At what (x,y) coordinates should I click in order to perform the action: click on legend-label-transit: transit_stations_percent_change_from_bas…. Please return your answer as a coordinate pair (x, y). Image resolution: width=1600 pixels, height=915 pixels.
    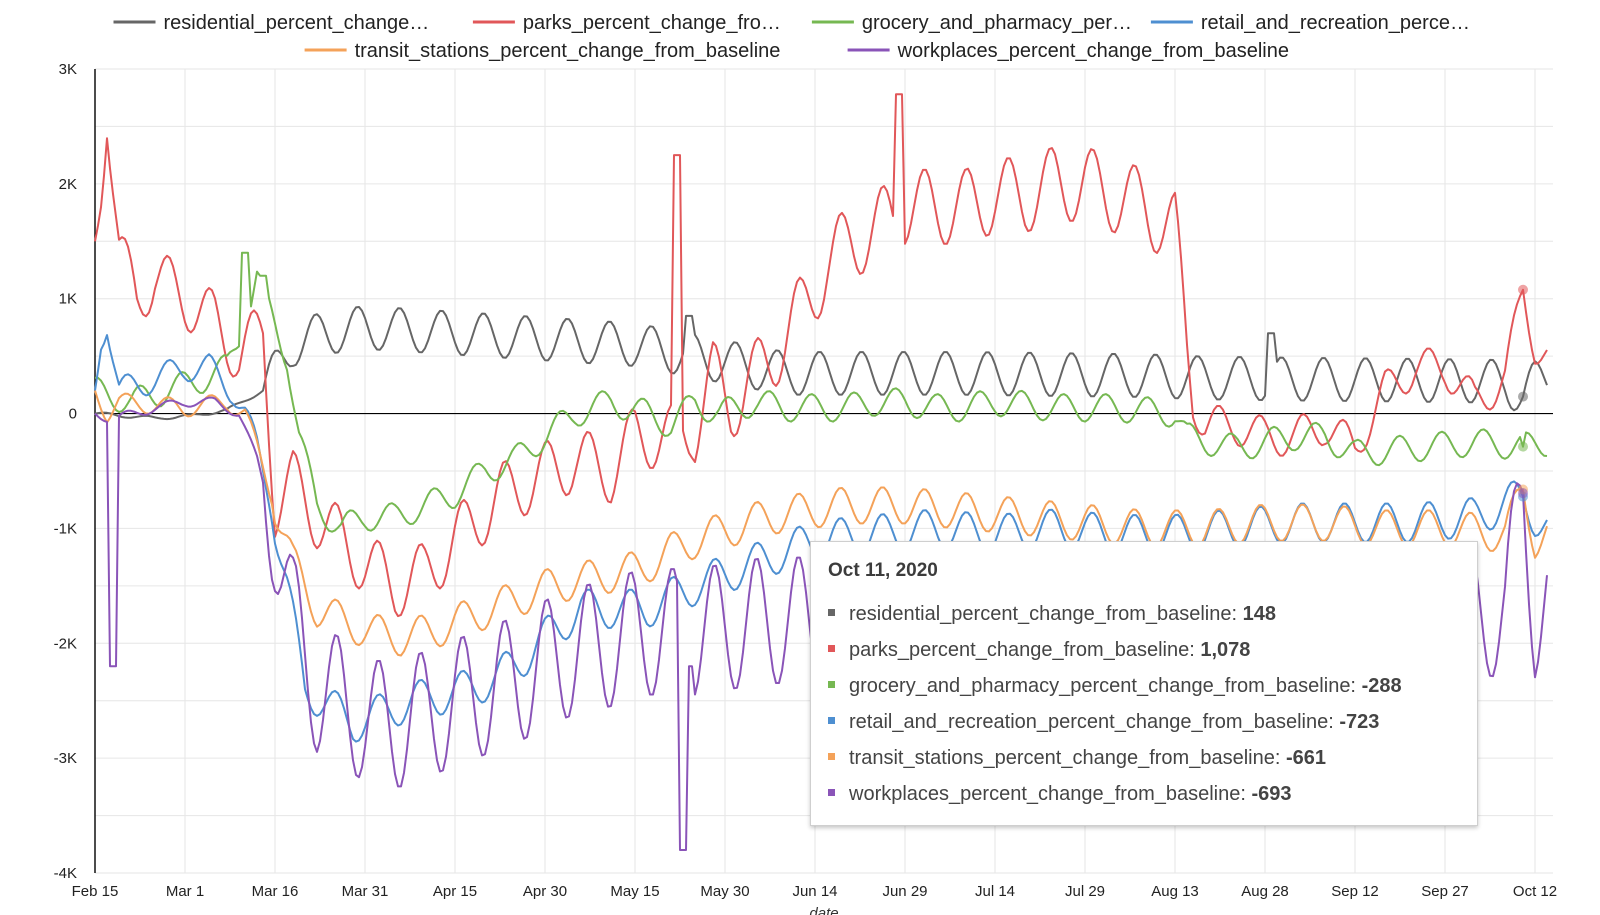
    Looking at the image, I should click on (568, 51).